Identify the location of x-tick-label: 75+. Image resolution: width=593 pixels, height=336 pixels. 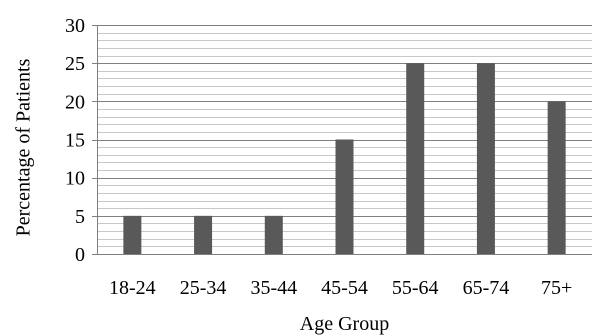
(556, 288).